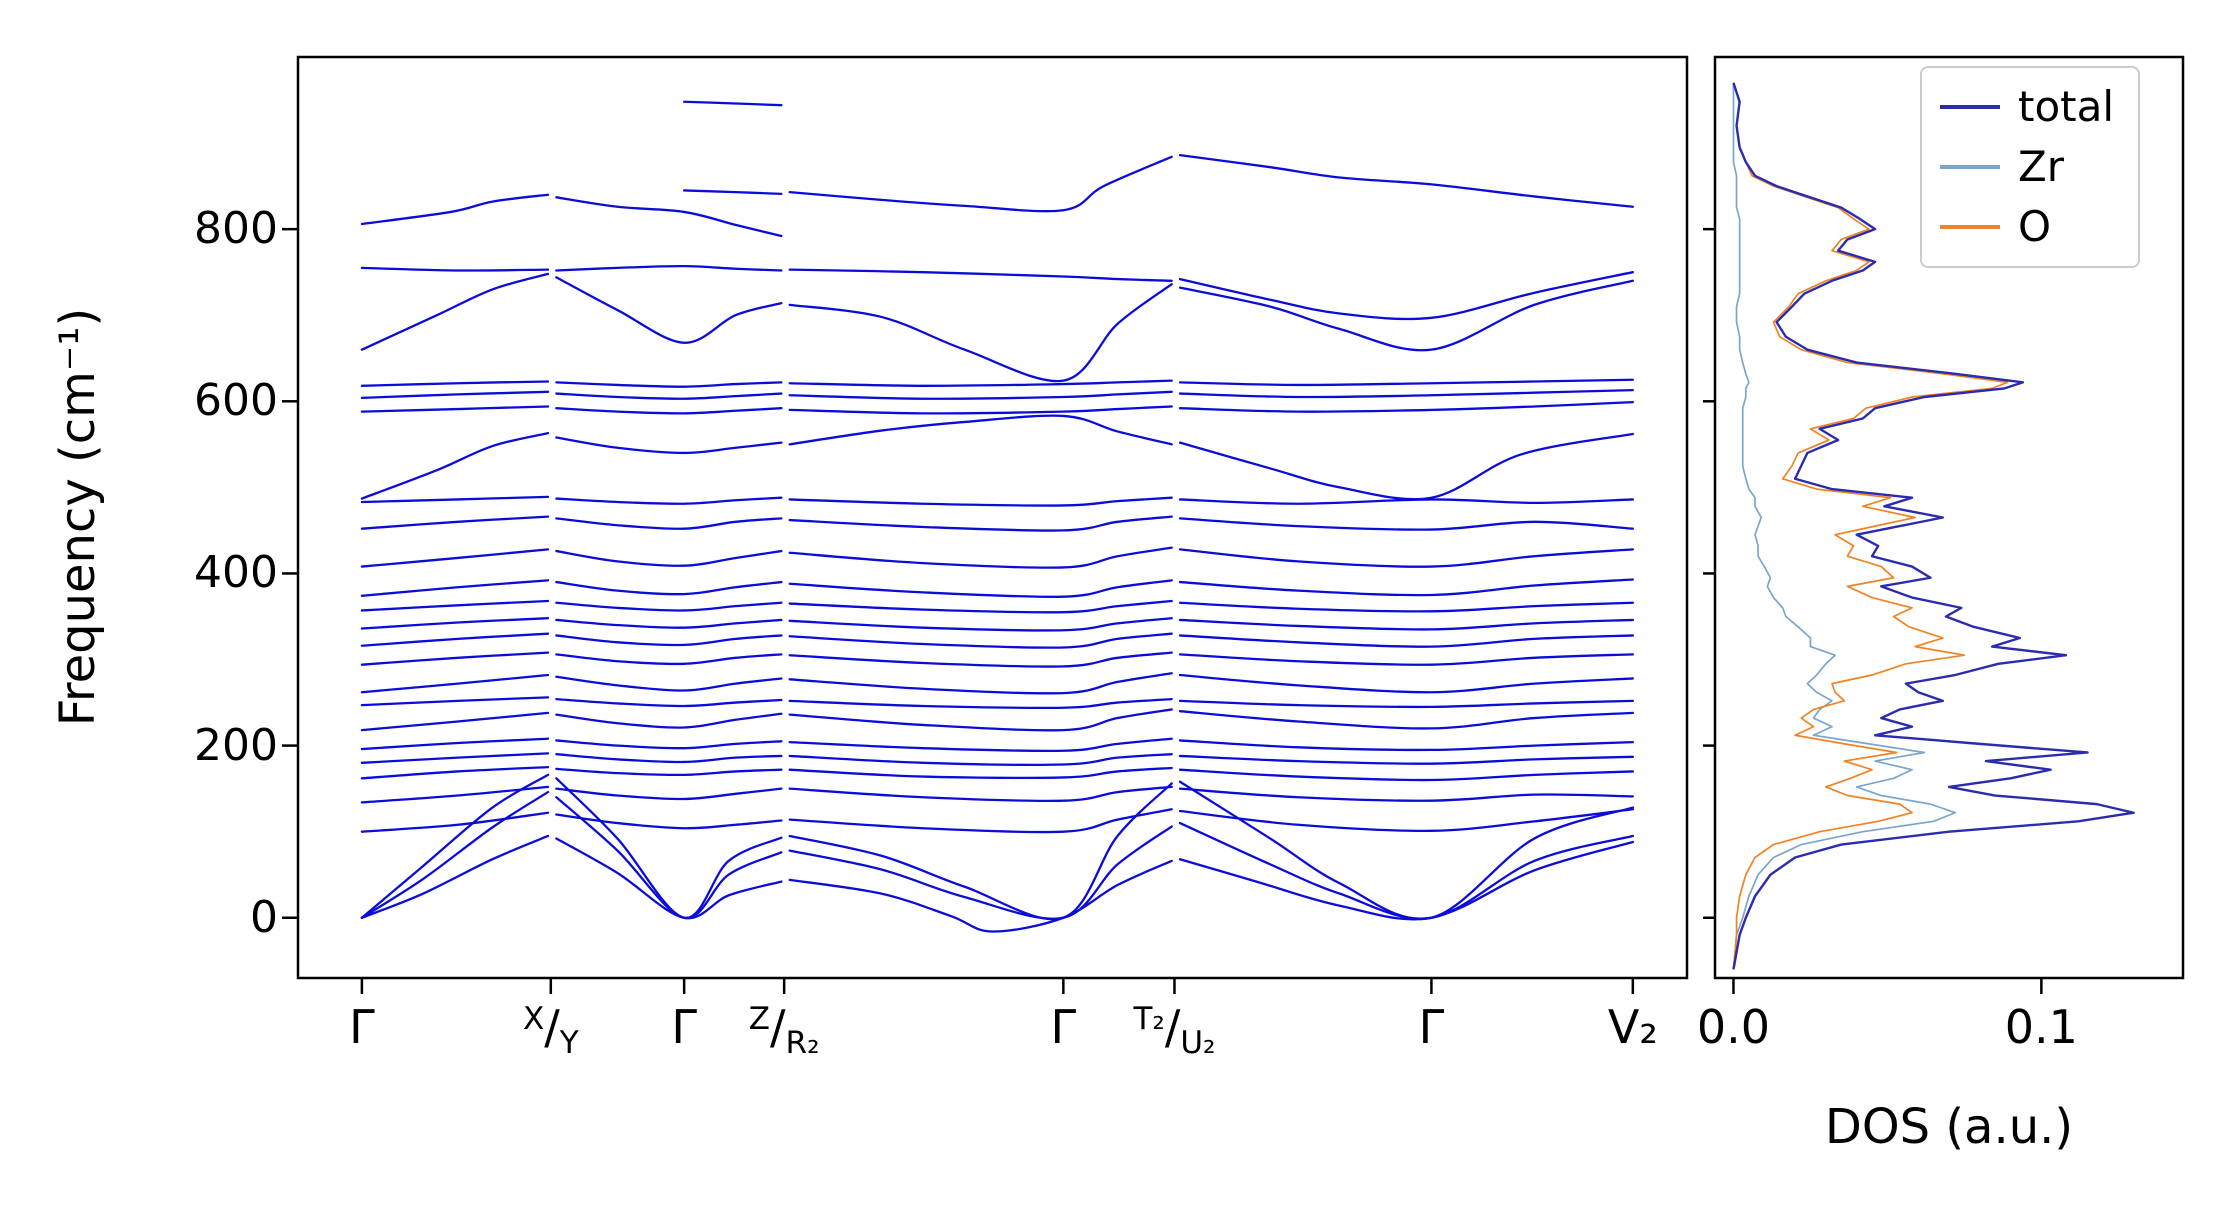 This screenshot has width=2222, height=1220. I want to click on y-tick-label: 800, so click(236, 229).